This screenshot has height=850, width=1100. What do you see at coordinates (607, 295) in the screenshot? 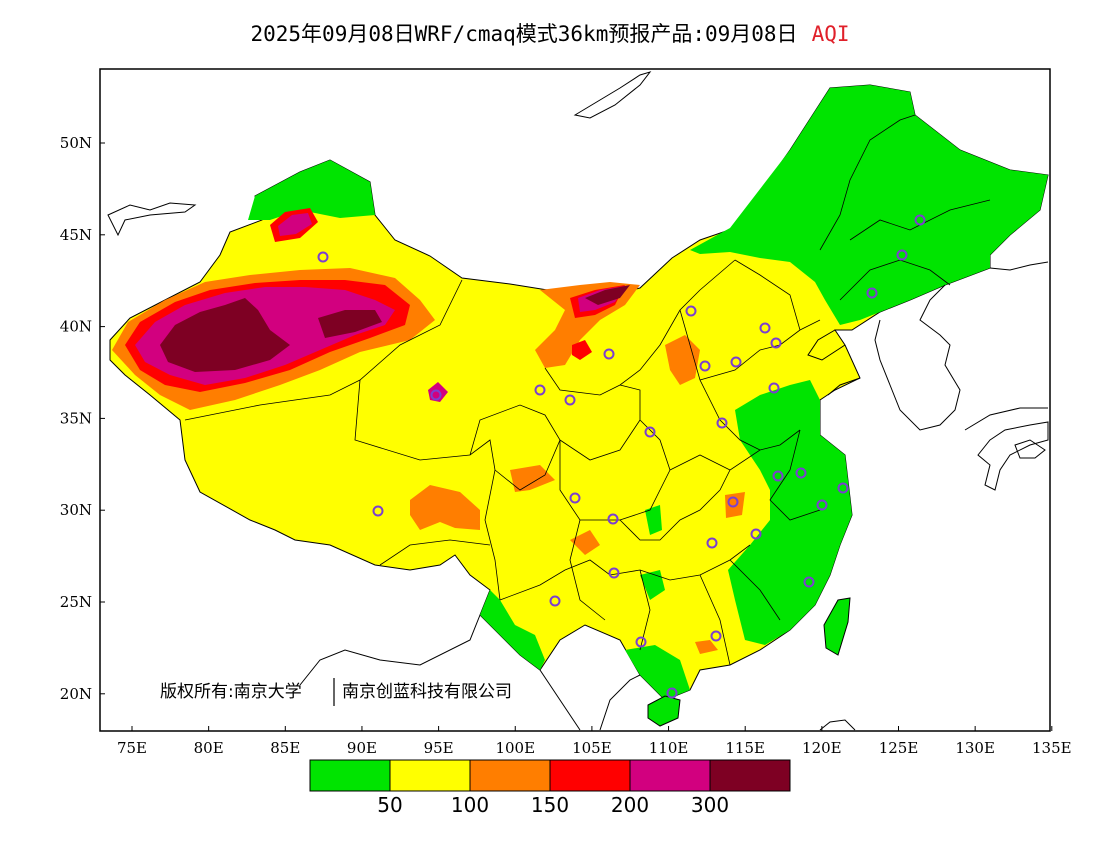
I see `maroon-innermongolia` at bounding box center [607, 295].